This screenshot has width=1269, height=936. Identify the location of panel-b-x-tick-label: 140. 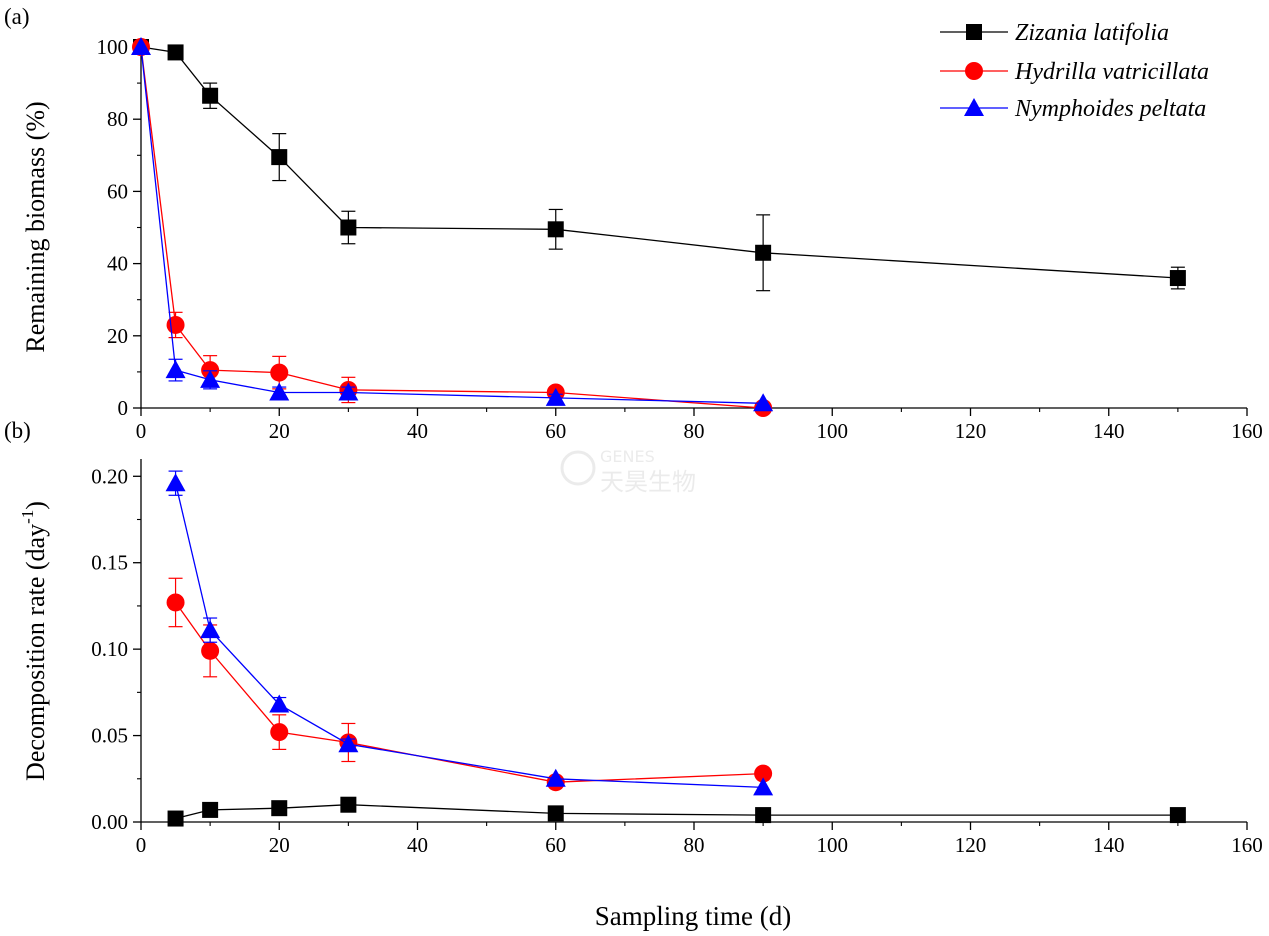
(1109, 845).